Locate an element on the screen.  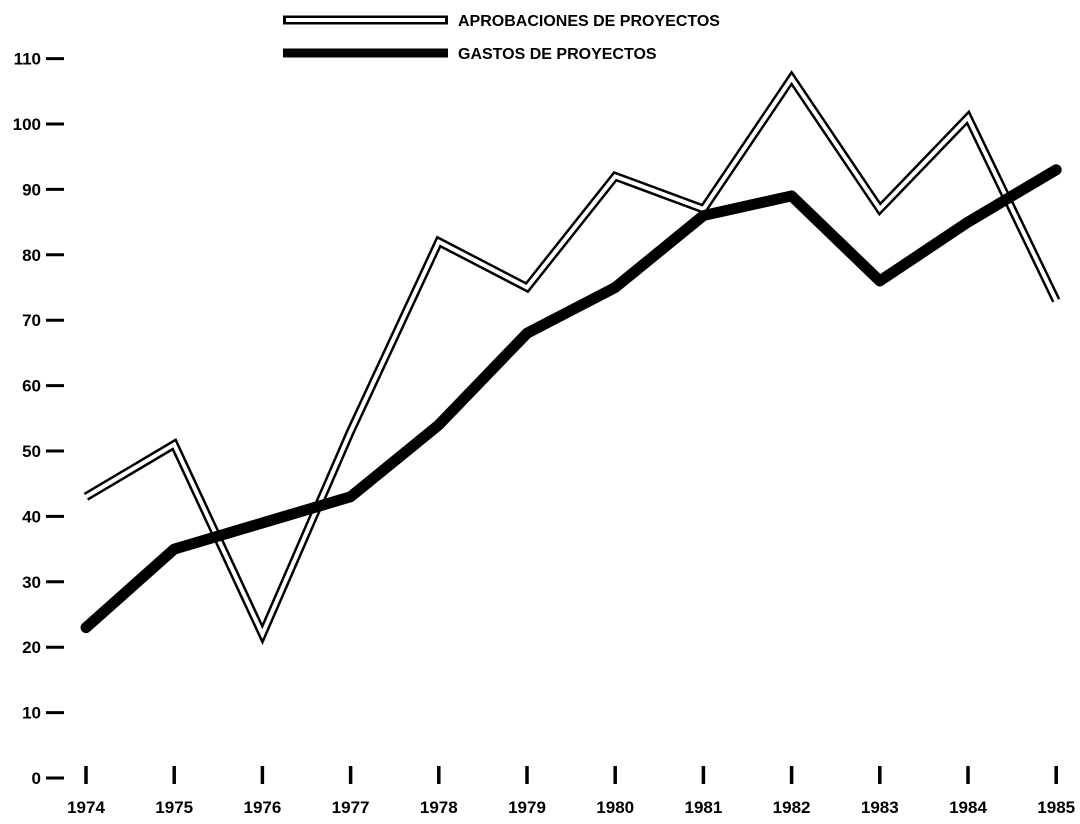
x-tick-label: 1976 is located at coordinates (262, 807).